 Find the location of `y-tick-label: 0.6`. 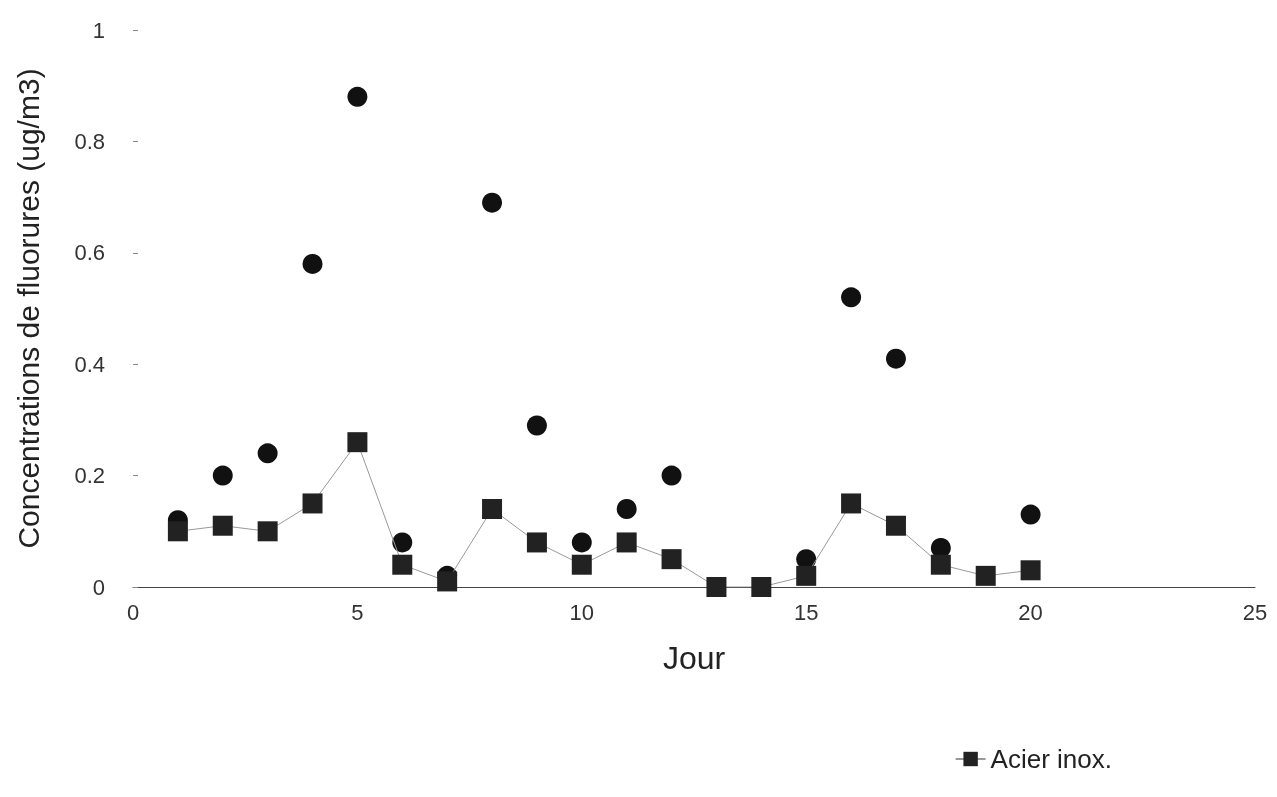

y-tick-label: 0.6 is located at coordinates (89, 253).